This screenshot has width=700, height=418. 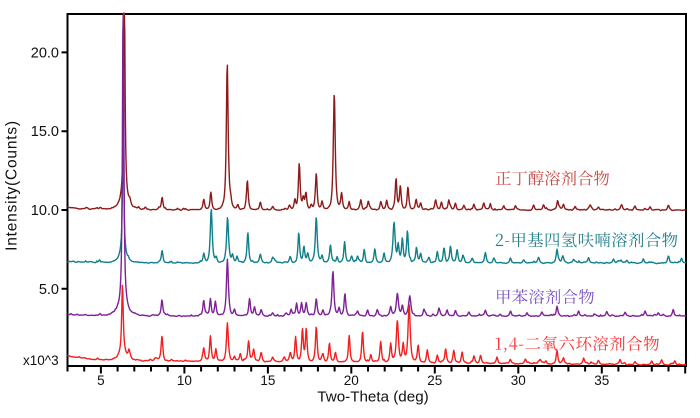 I want to click on svg-text: 15.0, so click(x=45, y=132).